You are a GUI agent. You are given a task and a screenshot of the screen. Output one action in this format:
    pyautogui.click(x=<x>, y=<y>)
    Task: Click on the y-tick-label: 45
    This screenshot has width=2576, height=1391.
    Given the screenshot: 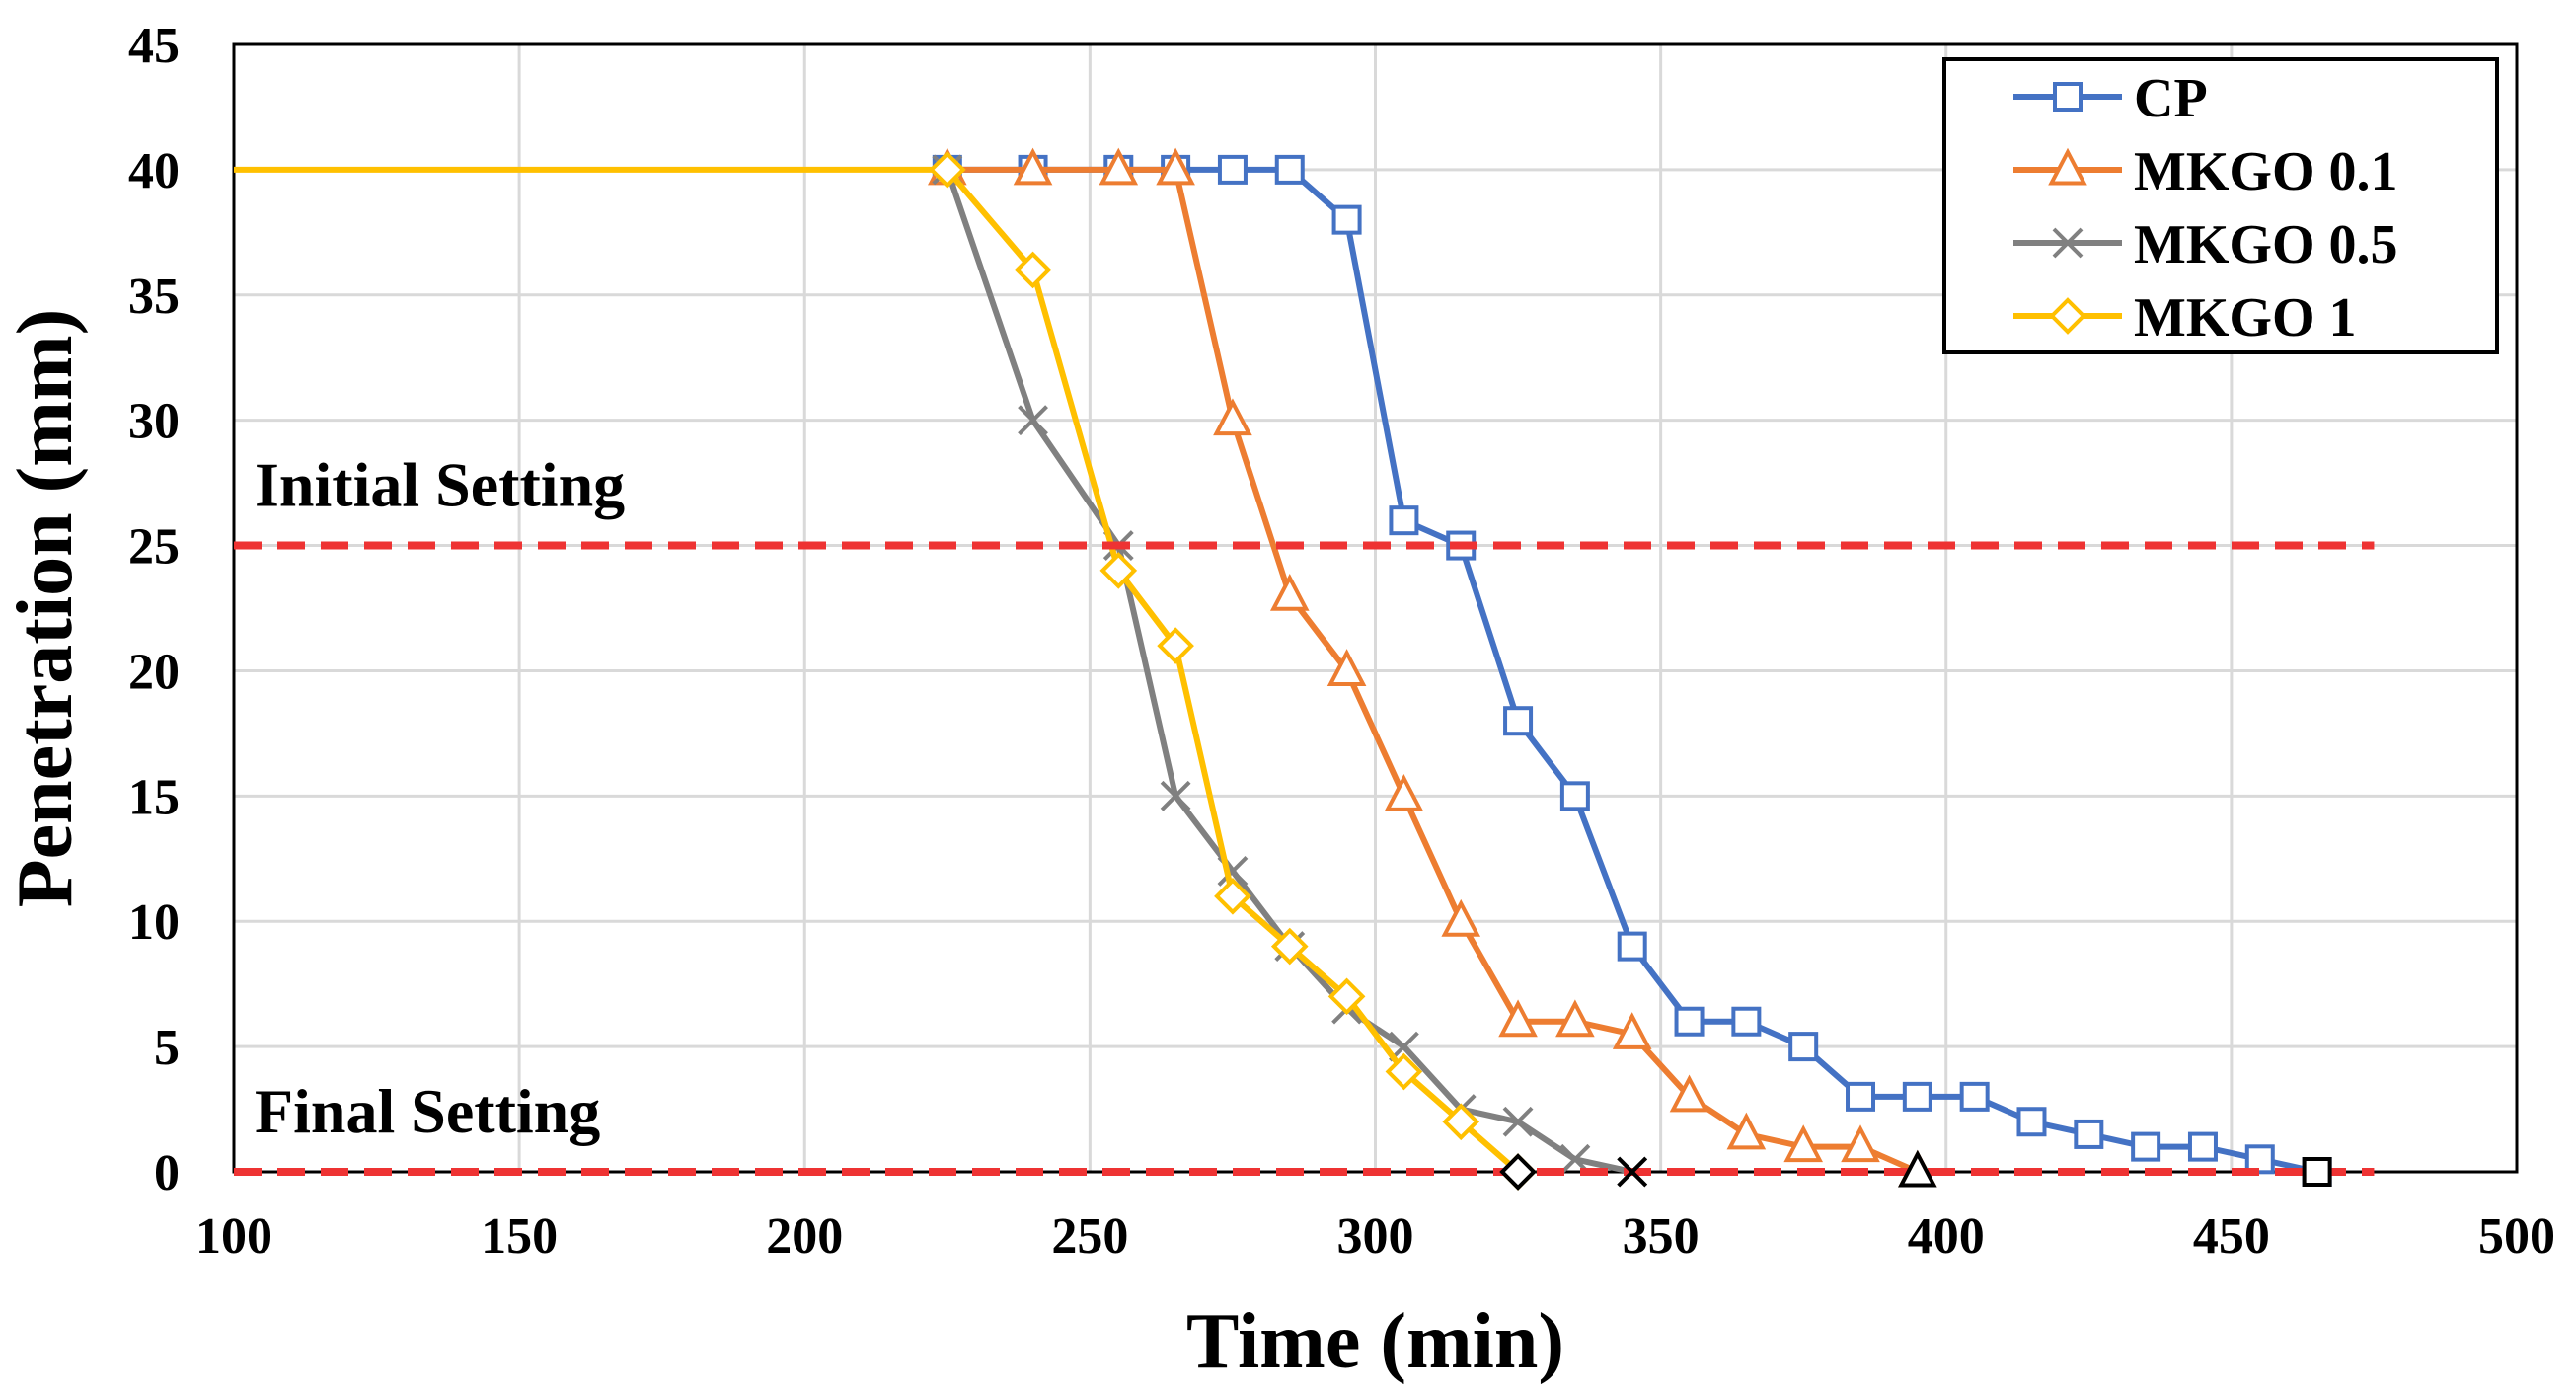 What is the action you would take?
    pyautogui.click(x=154, y=46)
    